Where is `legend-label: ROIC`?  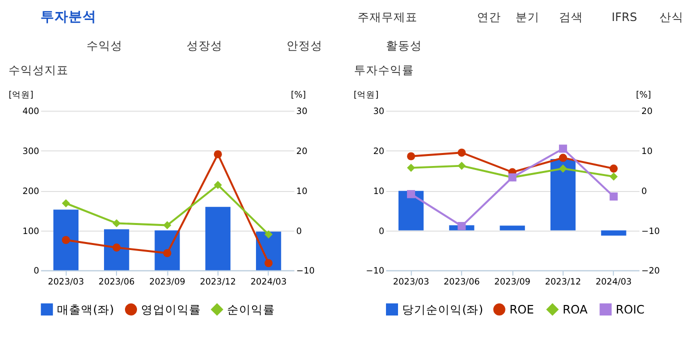 legend-label: ROIC is located at coordinates (630, 309).